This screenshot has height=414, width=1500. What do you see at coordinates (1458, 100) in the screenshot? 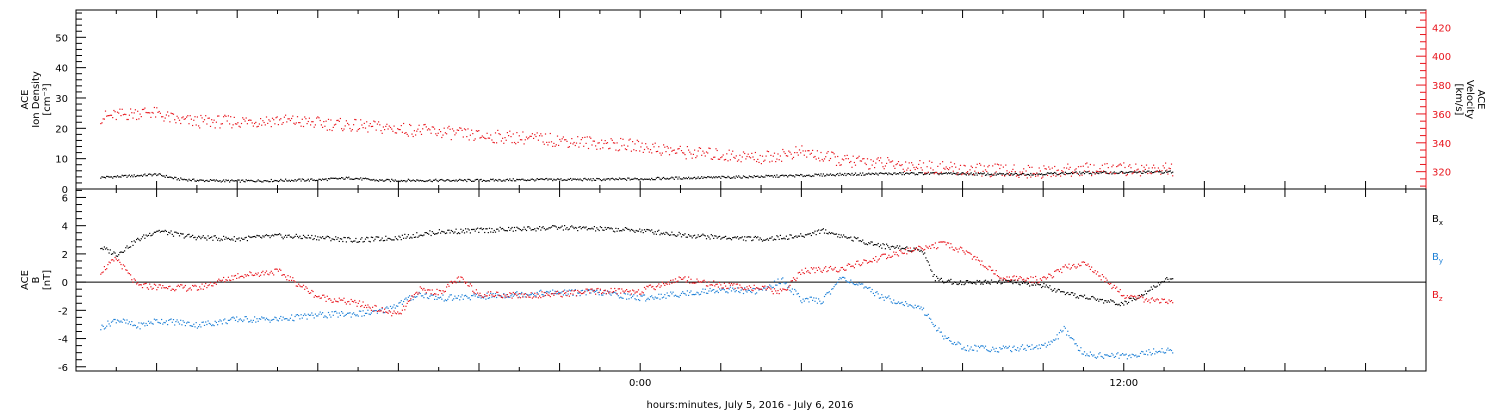
I see `y2-axis-label-line: [km/s]` at bounding box center [1458, 100].